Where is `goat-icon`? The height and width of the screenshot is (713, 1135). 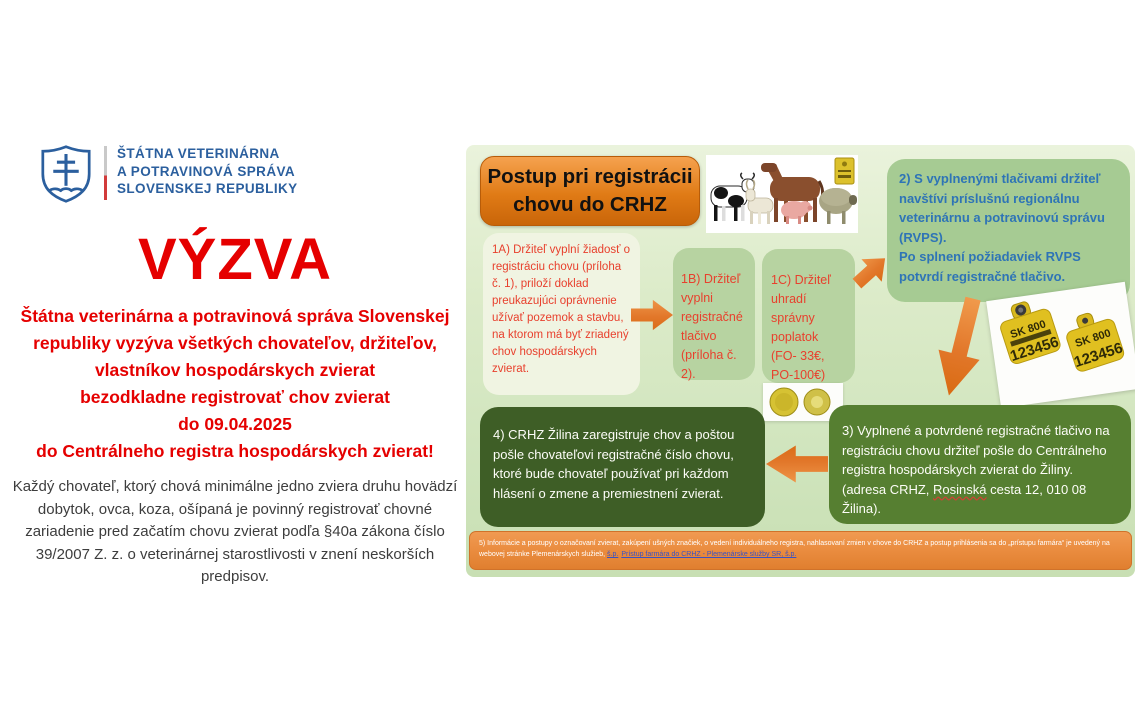 goat-icon is located at coordinates (759, 201).